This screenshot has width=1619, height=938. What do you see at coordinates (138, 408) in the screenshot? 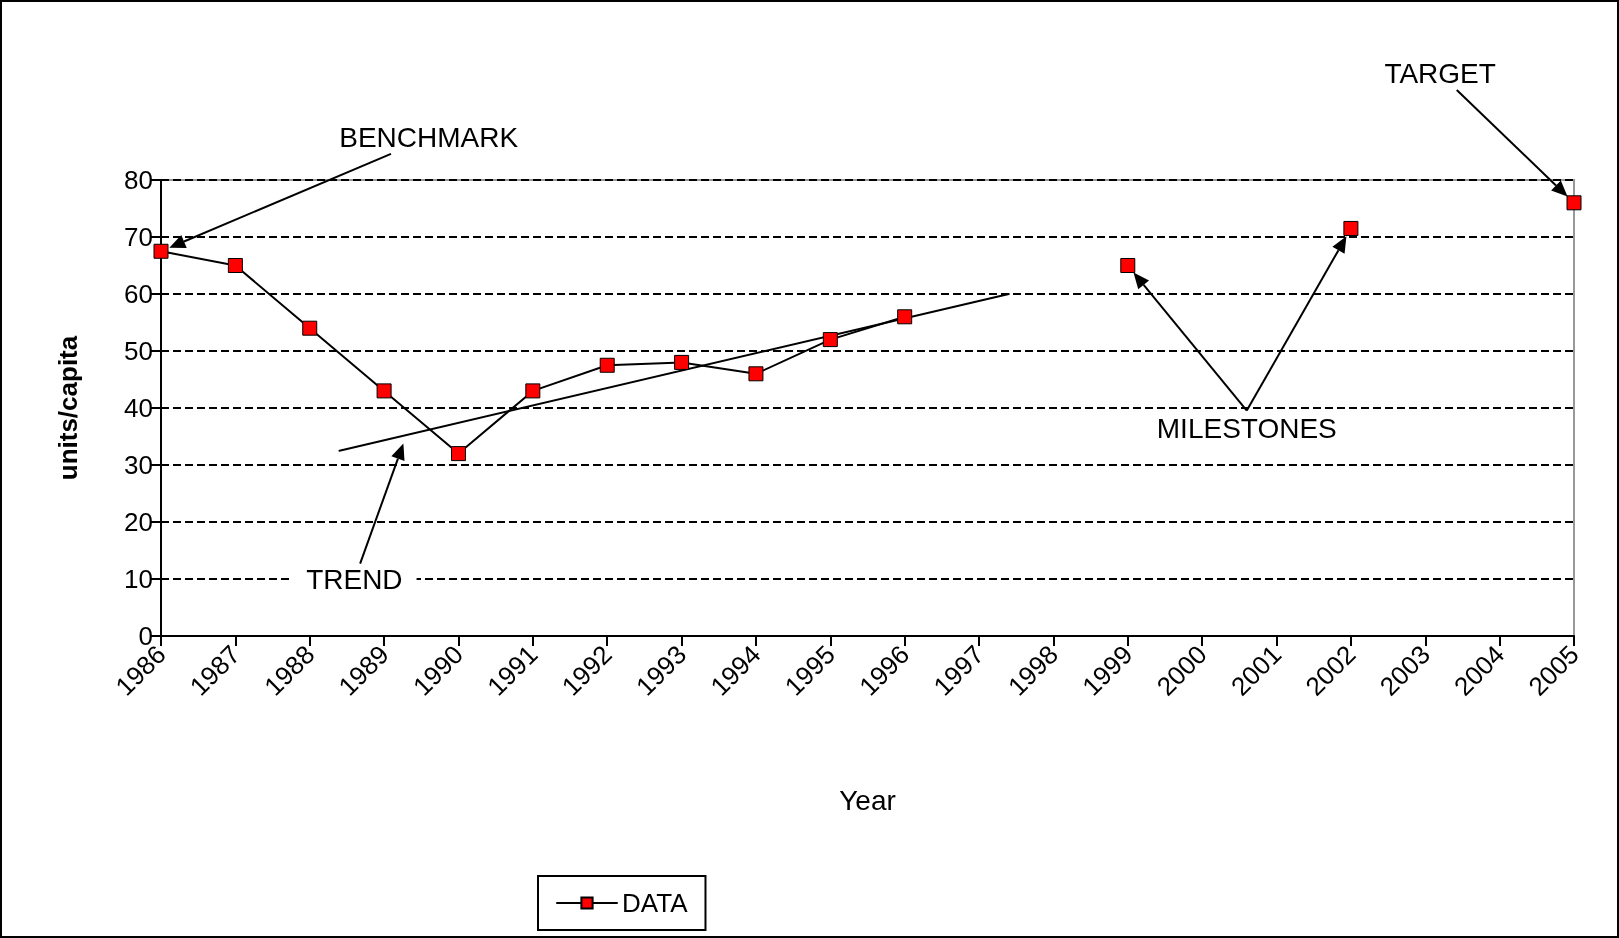
I see `y-tick-label: 40` at bounding box center [138, 408].